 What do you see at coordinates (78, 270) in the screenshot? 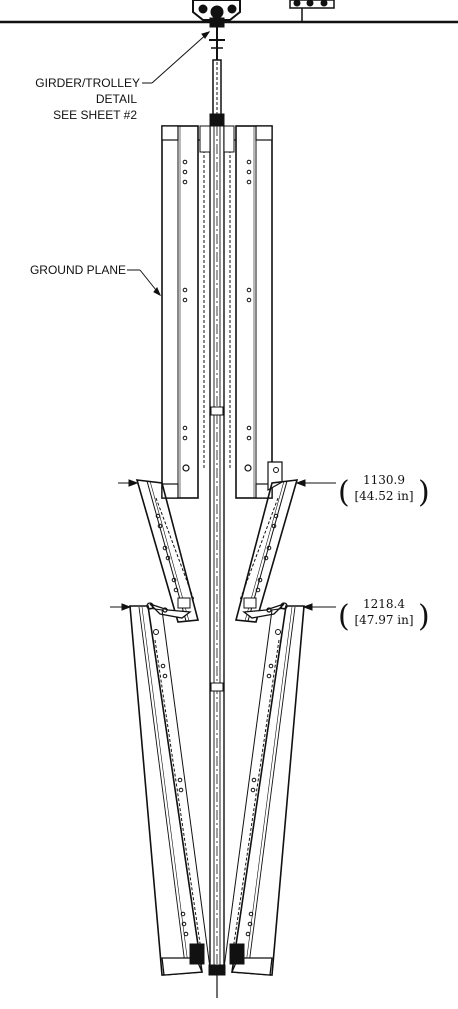
I see `ground-plane-callout: GROUND PLANE` at bounding box center [78, 270].